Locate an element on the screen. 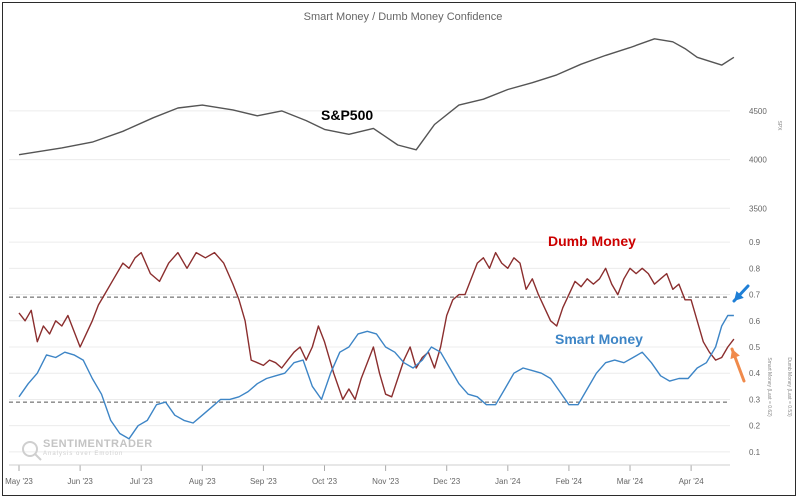  y-tick-price-0: 3500 is located at coordinates (758, 208).